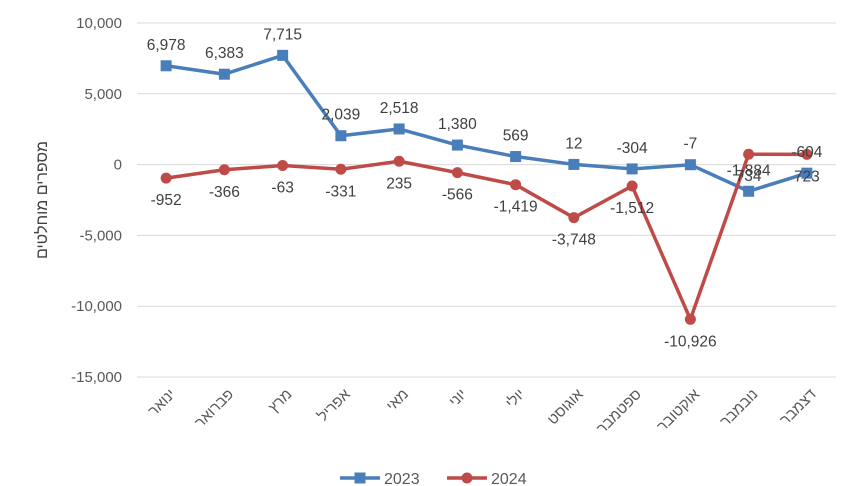 The width and height of the screenshot is (866, 486). What do you see at coordinates (457, 195) in the screenshot?
I see `data-label: -566` at bounding box center [457, 195].